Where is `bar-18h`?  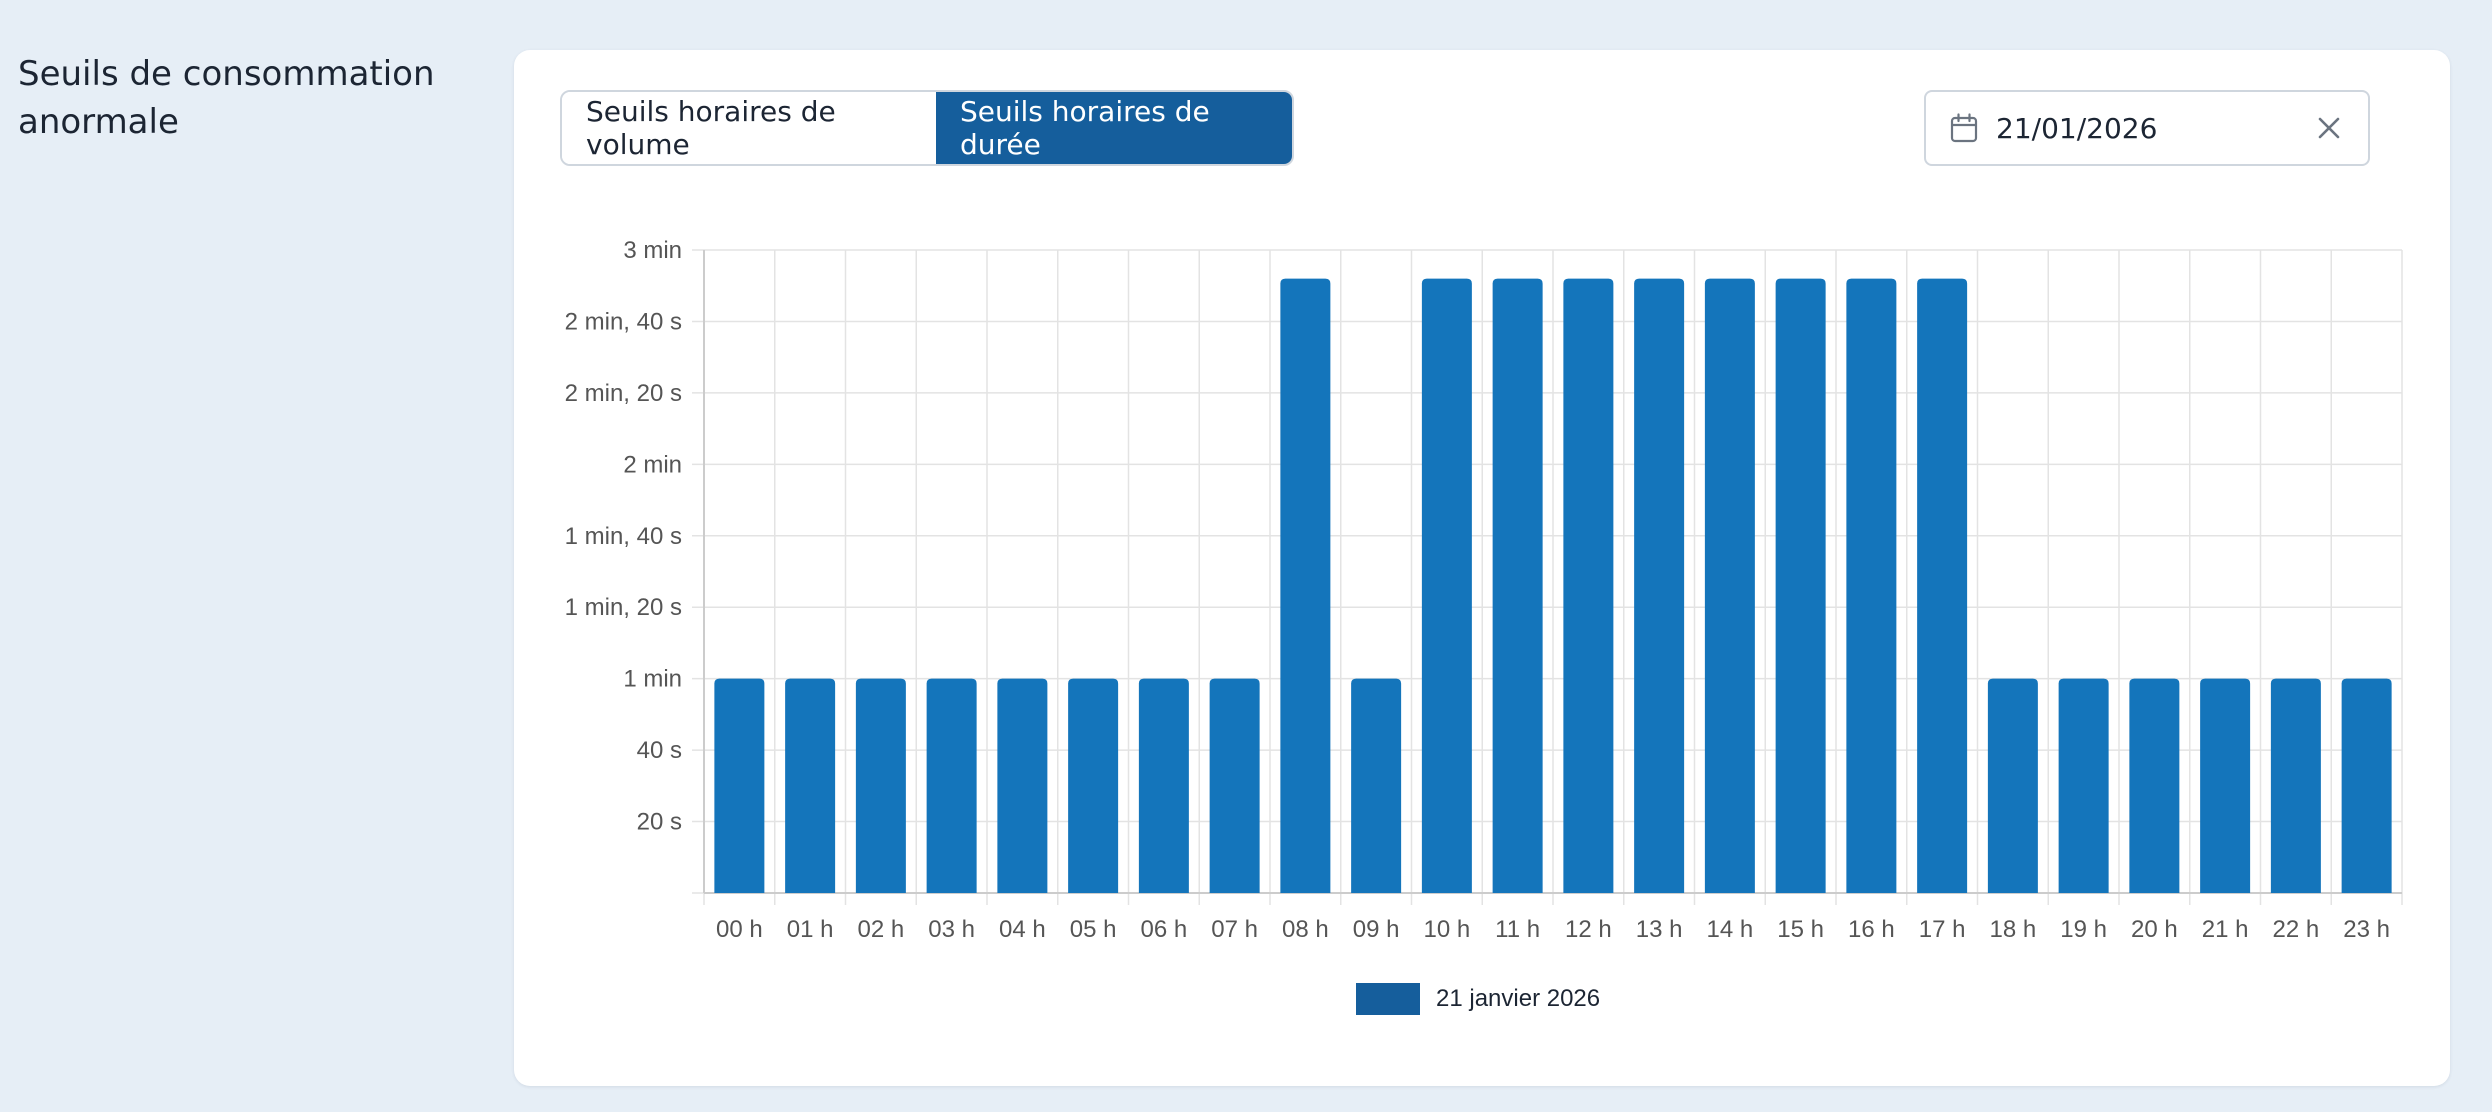 bar-18h is located at coordinates (2012, 785).